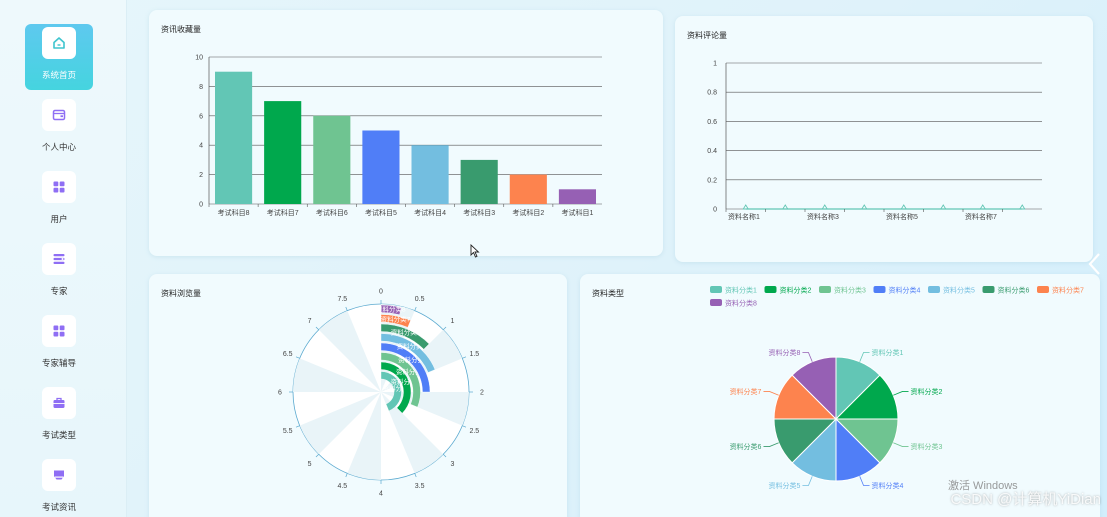 This screenshot has height=517, width=1107. Describe the element at coordinates (874, 141) in the screenshot. I see `comments-line-chart: 0 0.2 0.4 0.6 0.8 1 资料名称1 资料名称3 资料名称5 资料名称7` at that location.